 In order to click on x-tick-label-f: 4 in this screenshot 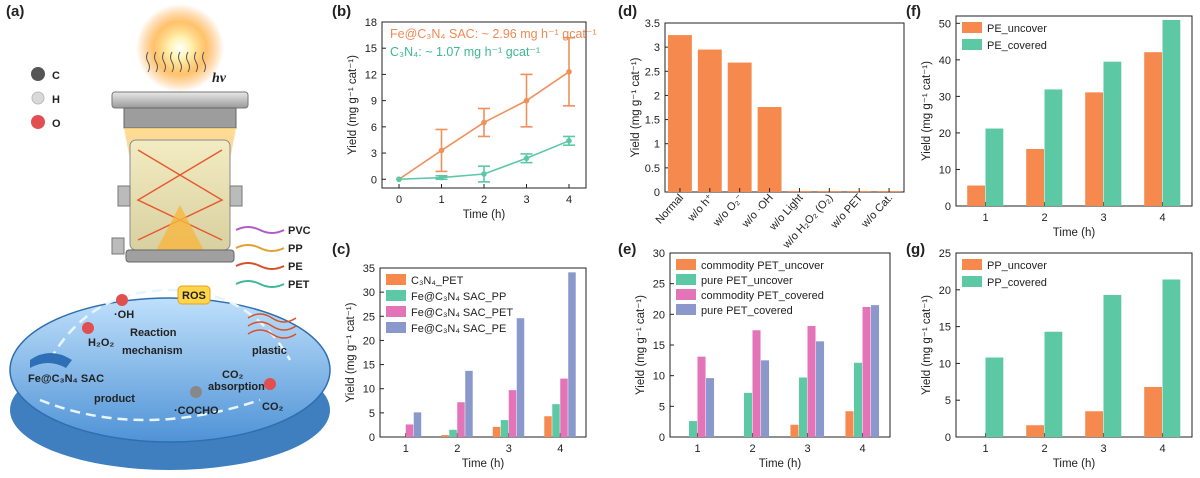, I will do `click(1162, 218)`.